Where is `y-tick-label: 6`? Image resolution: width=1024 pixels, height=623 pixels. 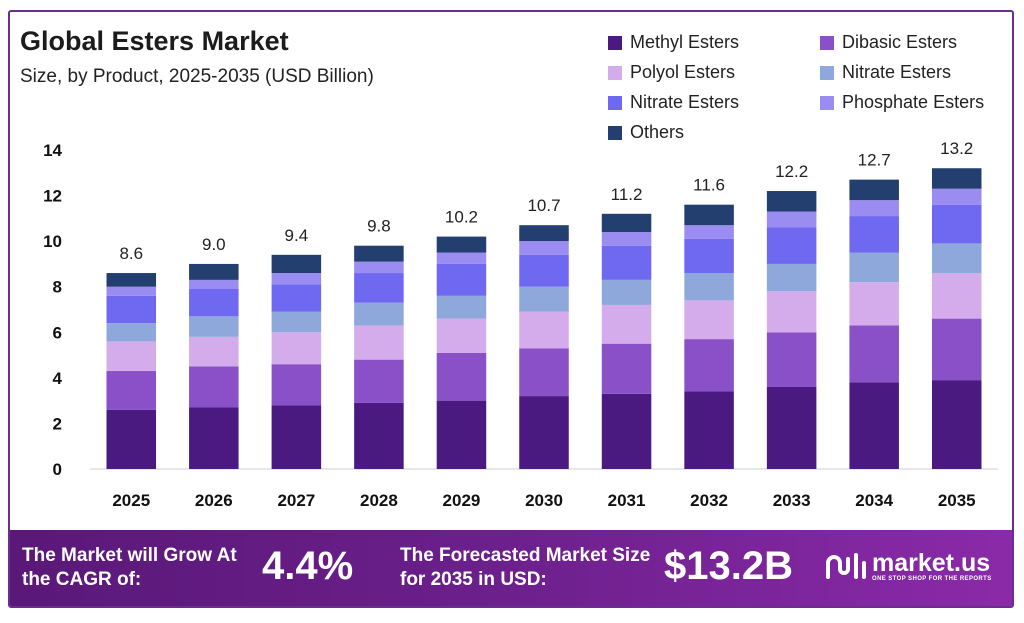 y-tick-label: 6 is located at coordinates (57, 332).